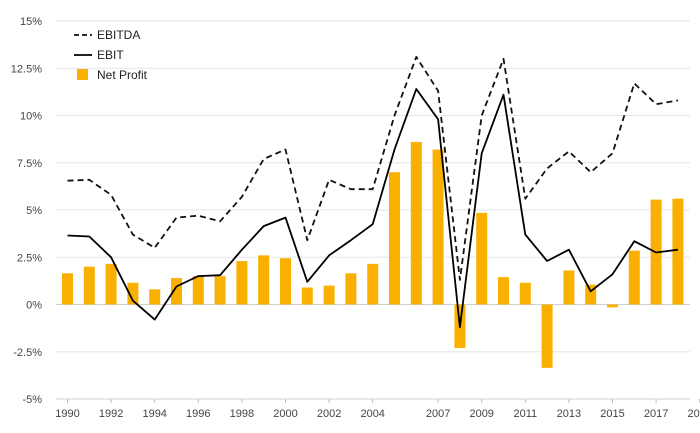 This screenshot has height=433, width=700. Describe the element at coordinates (198, 414) in the screenshot. I see `x-tick-label: 1996` at that location.